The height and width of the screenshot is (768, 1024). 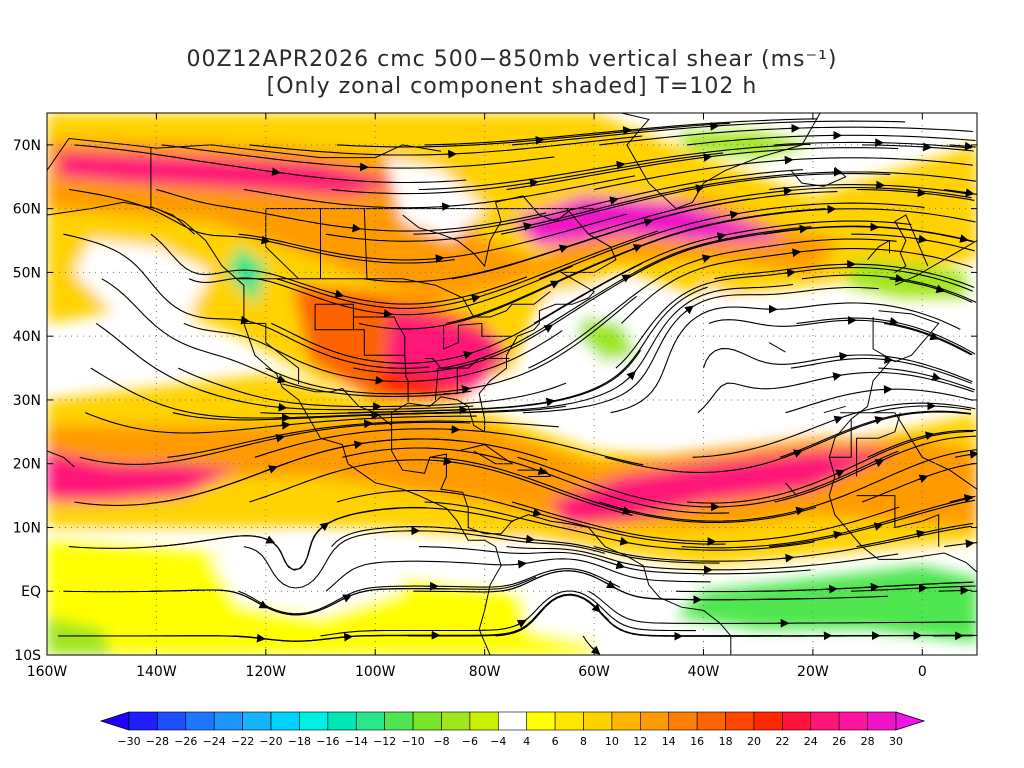 I want to click on colorbar-label: −20, so click(x=270, y=741).